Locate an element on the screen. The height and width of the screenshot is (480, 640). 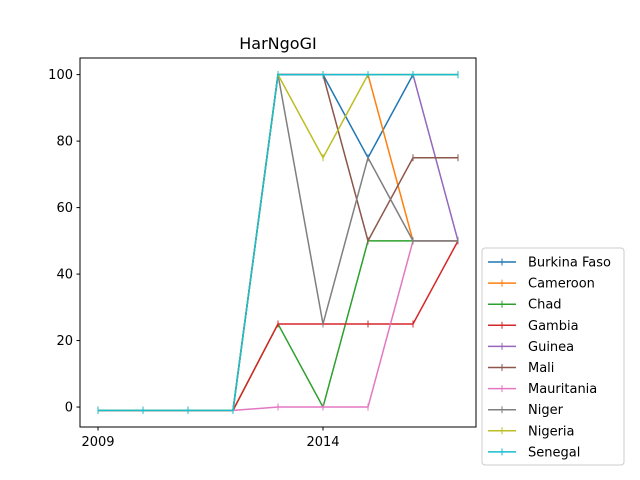
legend-item: Senegal is located at coordinates (534, 452).